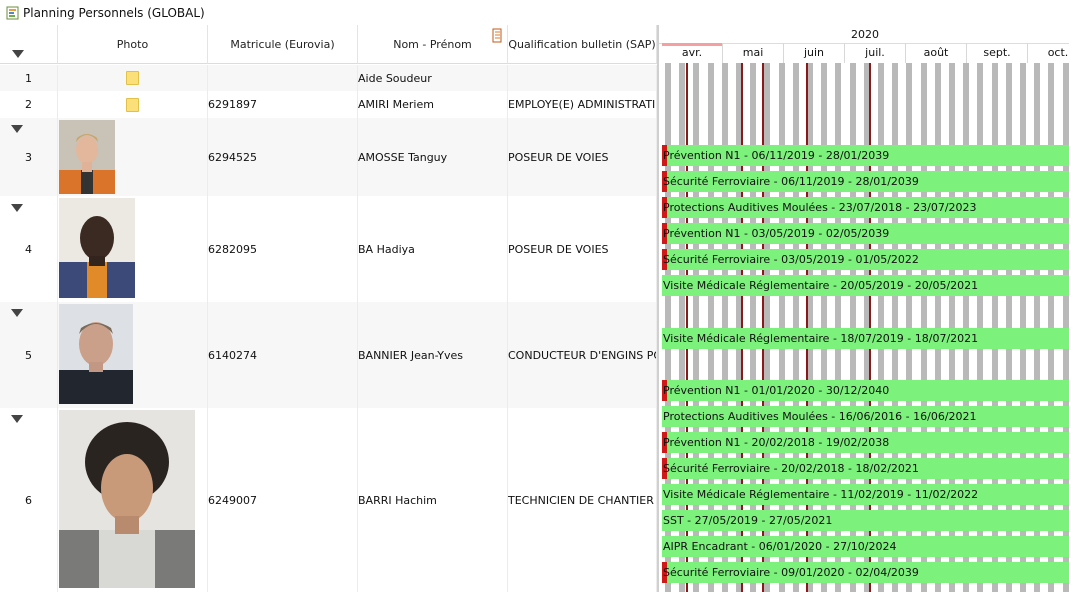  Describe the element at coordinates (776, 442) in the screenshot. I see `gantt-bar-label: Prévention N1 - 20/02/2018 - 19/02/2038` at that location.